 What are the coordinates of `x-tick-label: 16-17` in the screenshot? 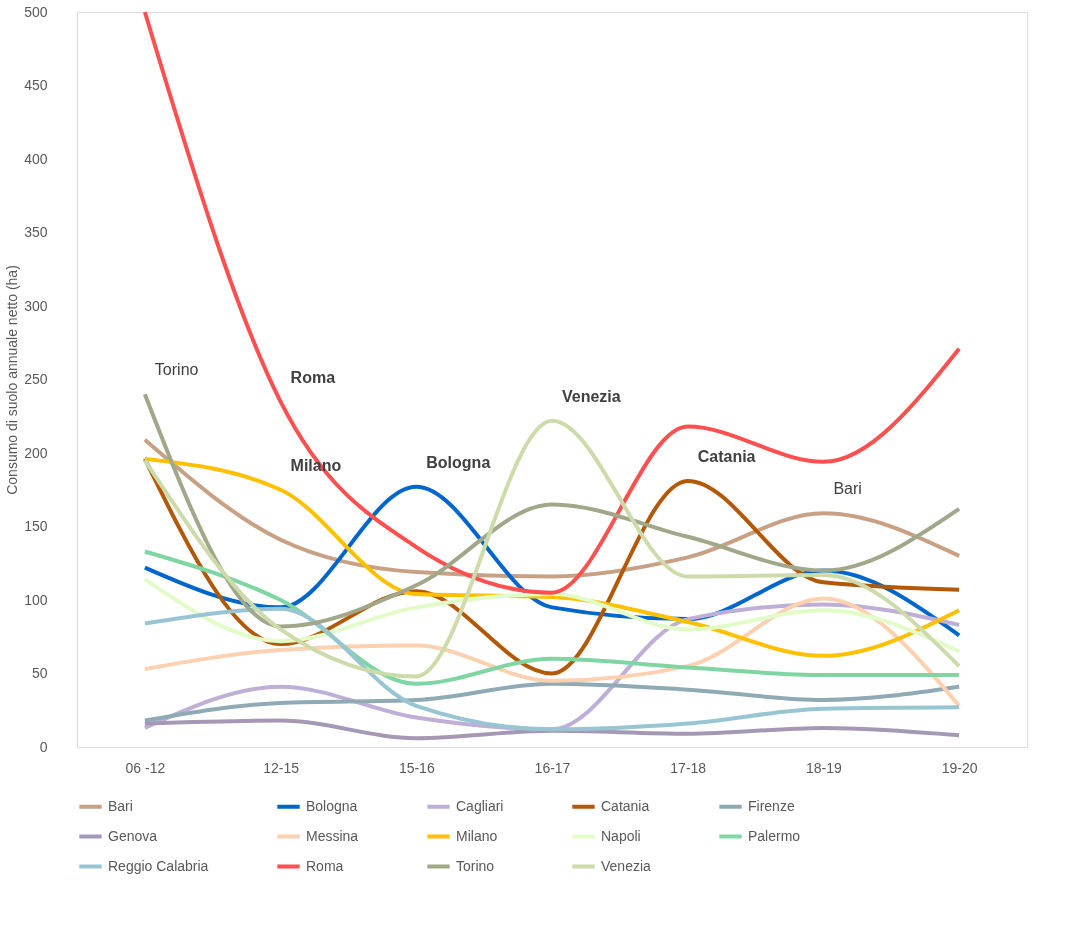 It's located at (552, 767).